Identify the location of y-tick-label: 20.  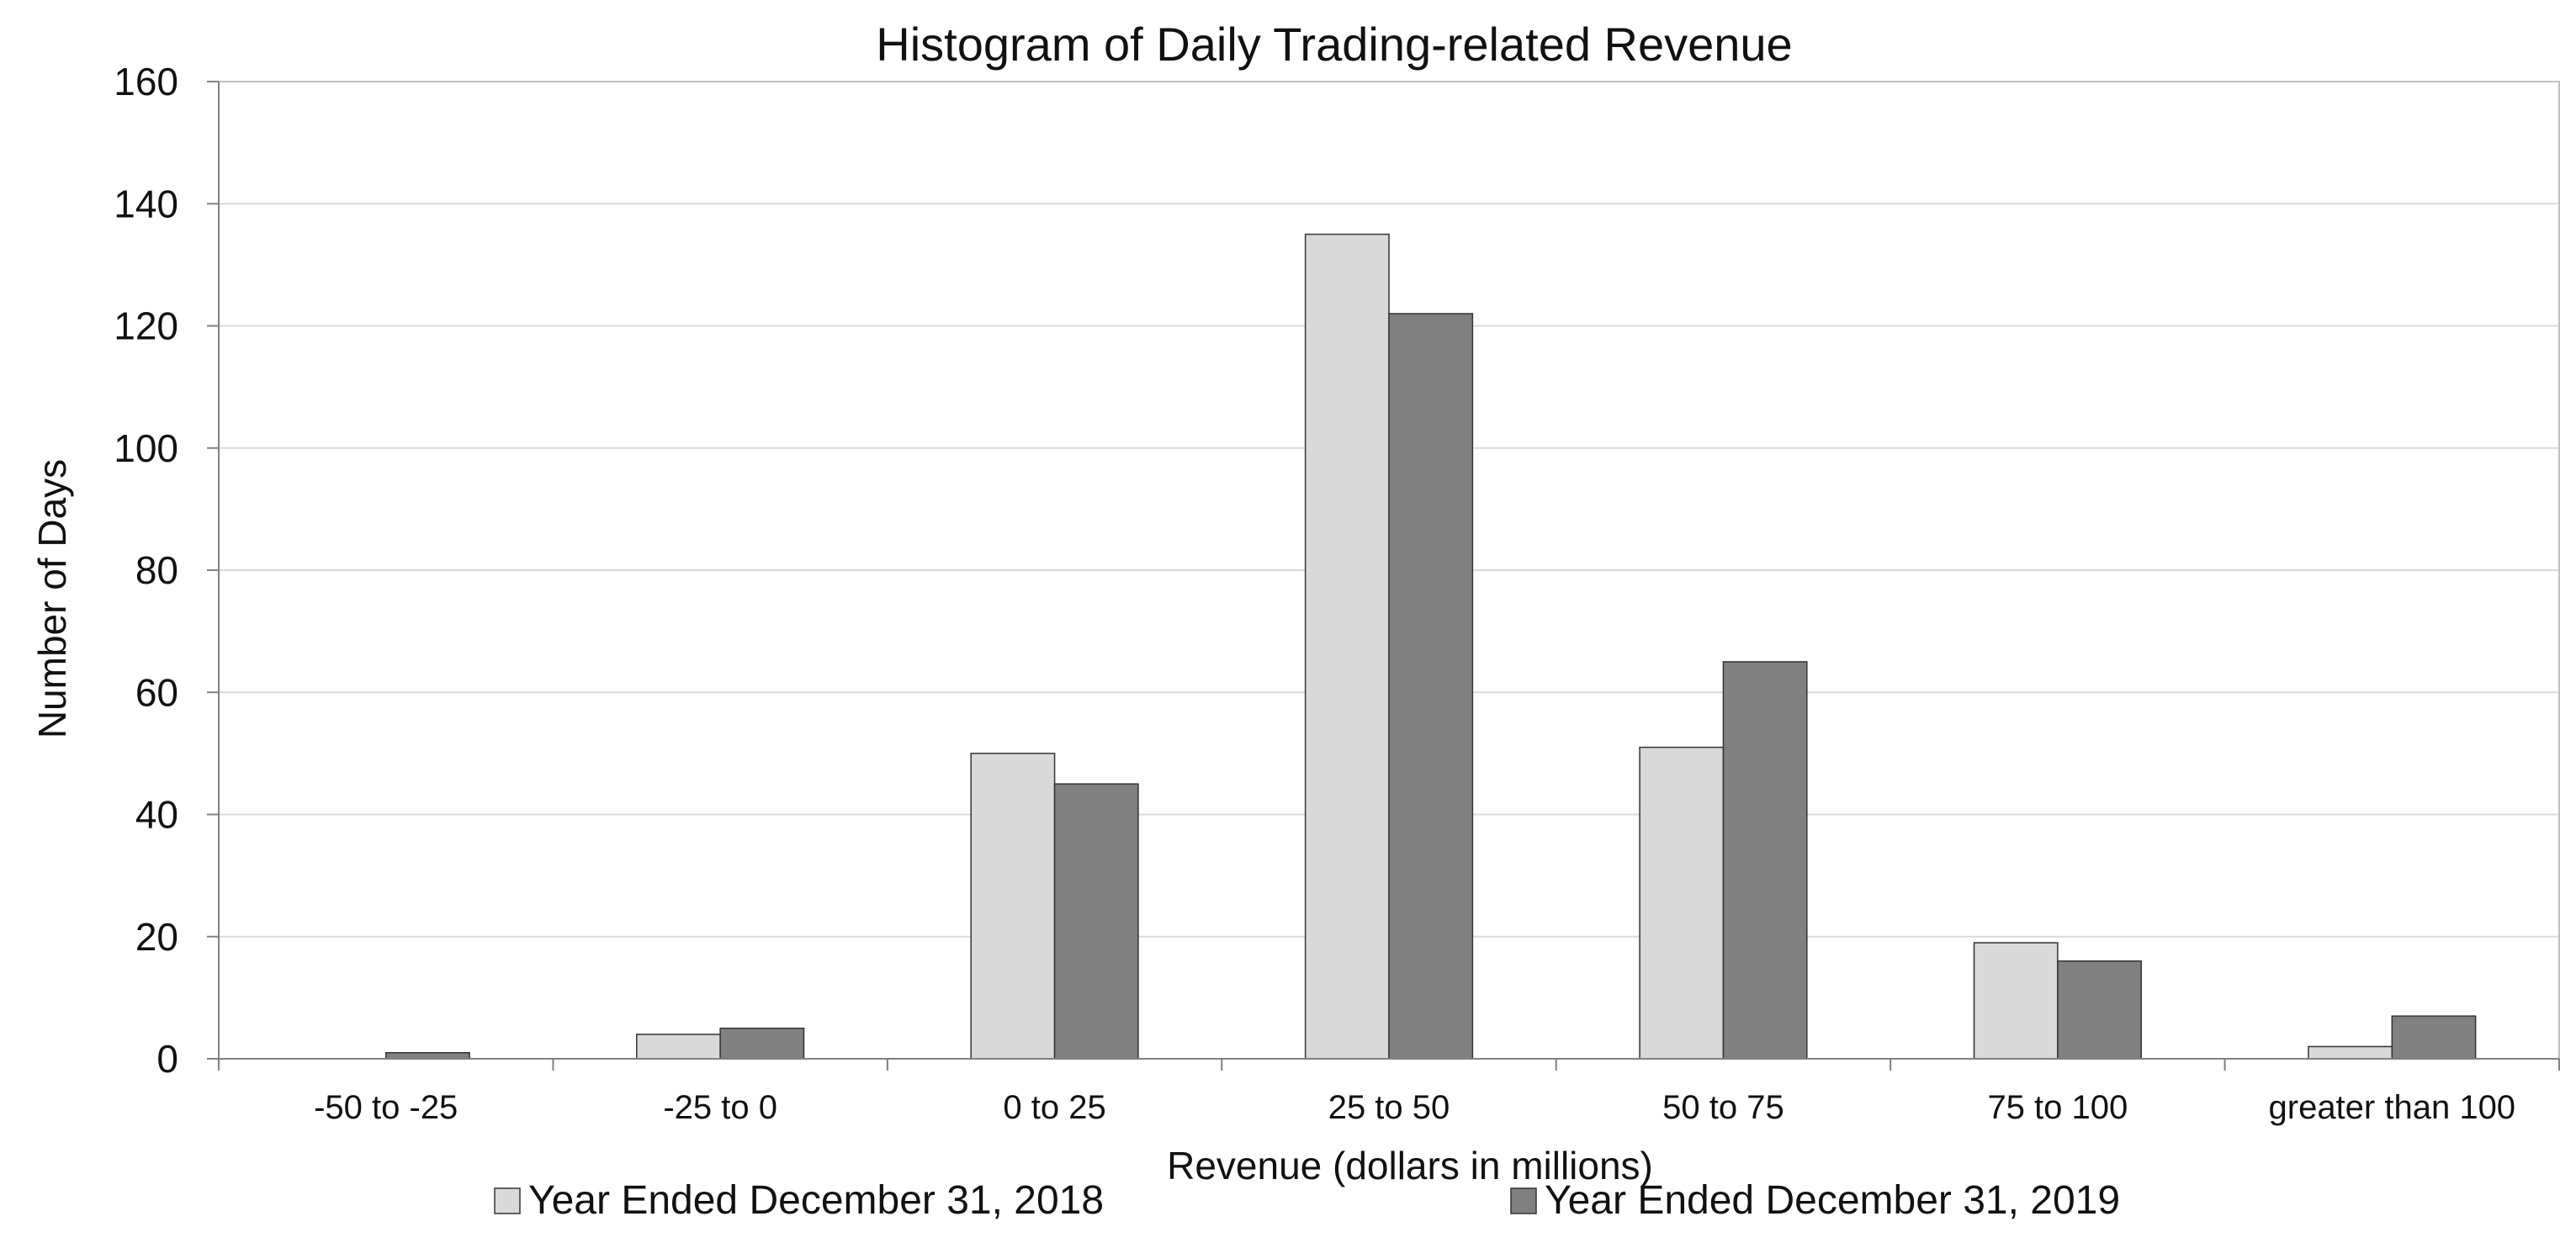
(156, 937).